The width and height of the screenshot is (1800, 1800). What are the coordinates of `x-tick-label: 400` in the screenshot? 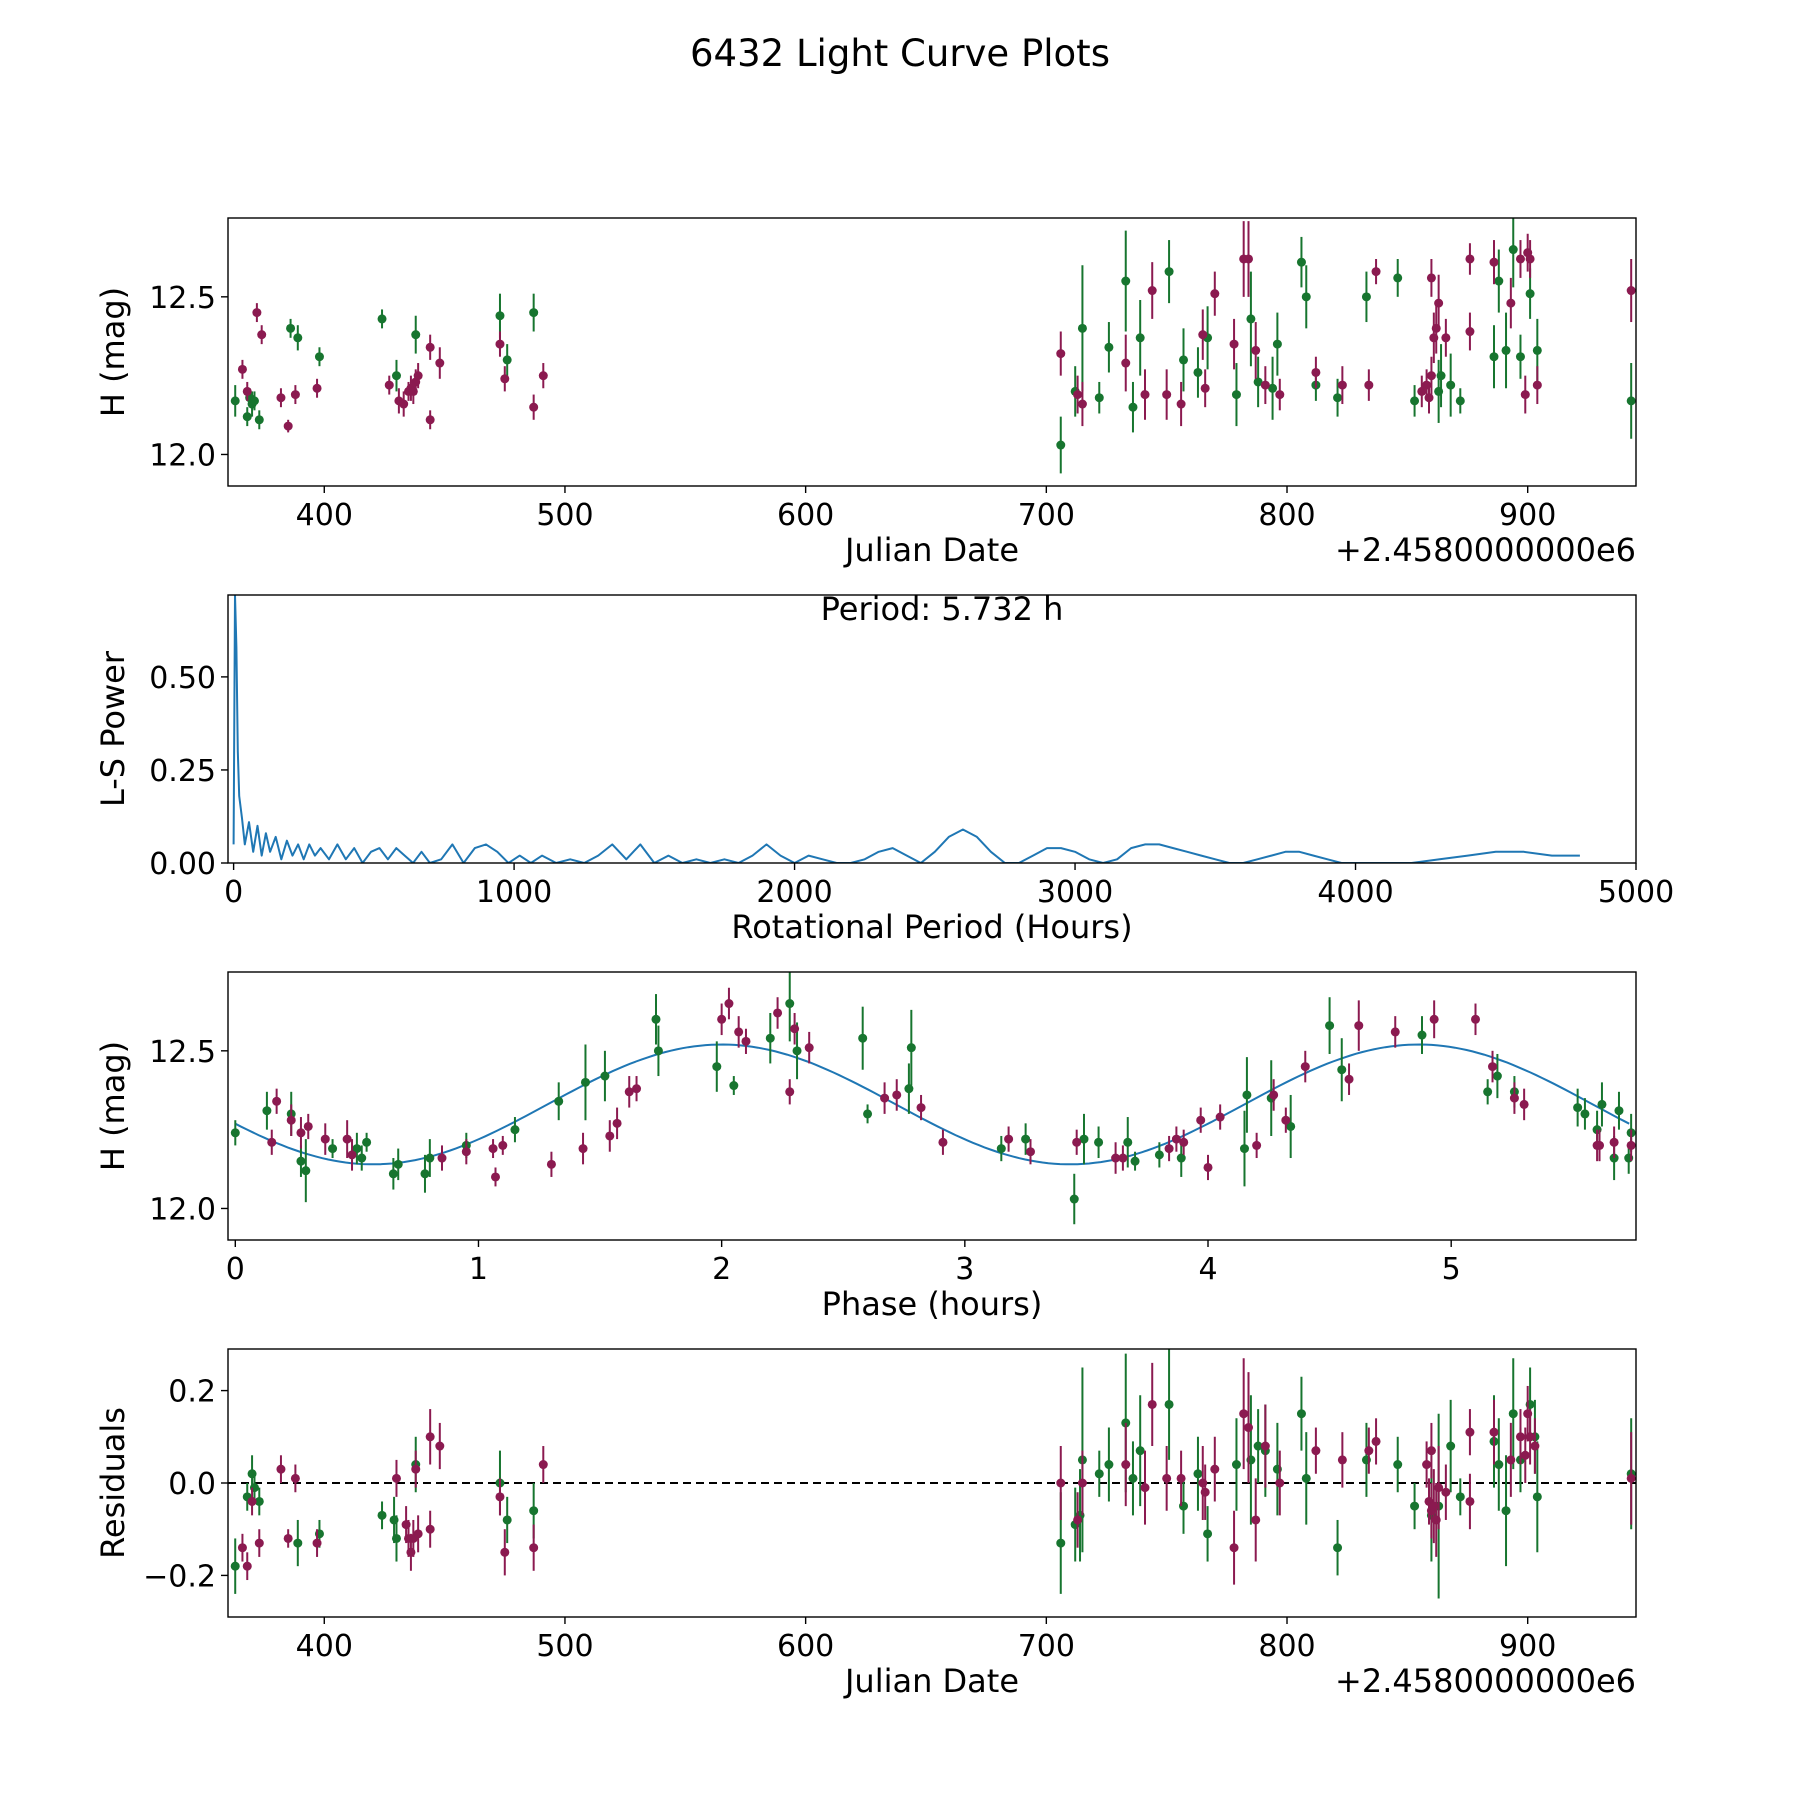 It's located at (324, 515).